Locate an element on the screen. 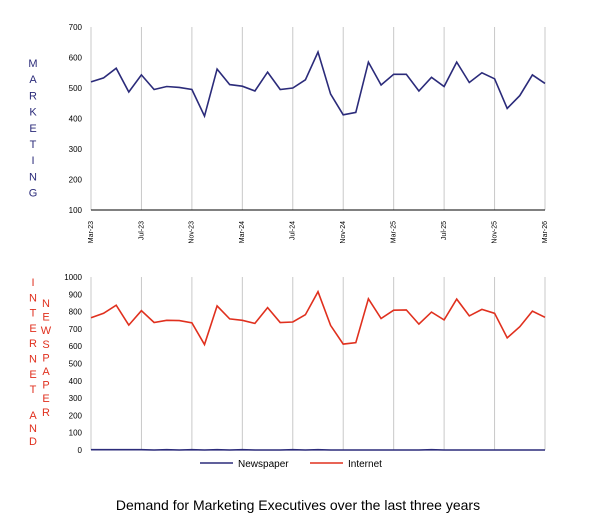 The width and height of the screenshot is (596, 531). marketing-series-line is located at coordinates (318, 84).